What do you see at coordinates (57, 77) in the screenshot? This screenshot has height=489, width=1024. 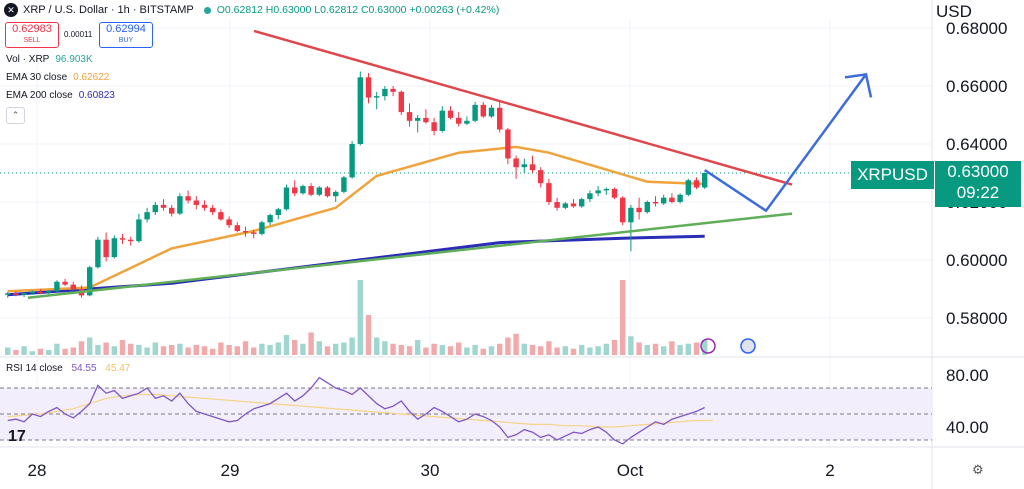 I see `ema30-legend: EMA 30 close 0.62622` at bounding box center [57, 77].